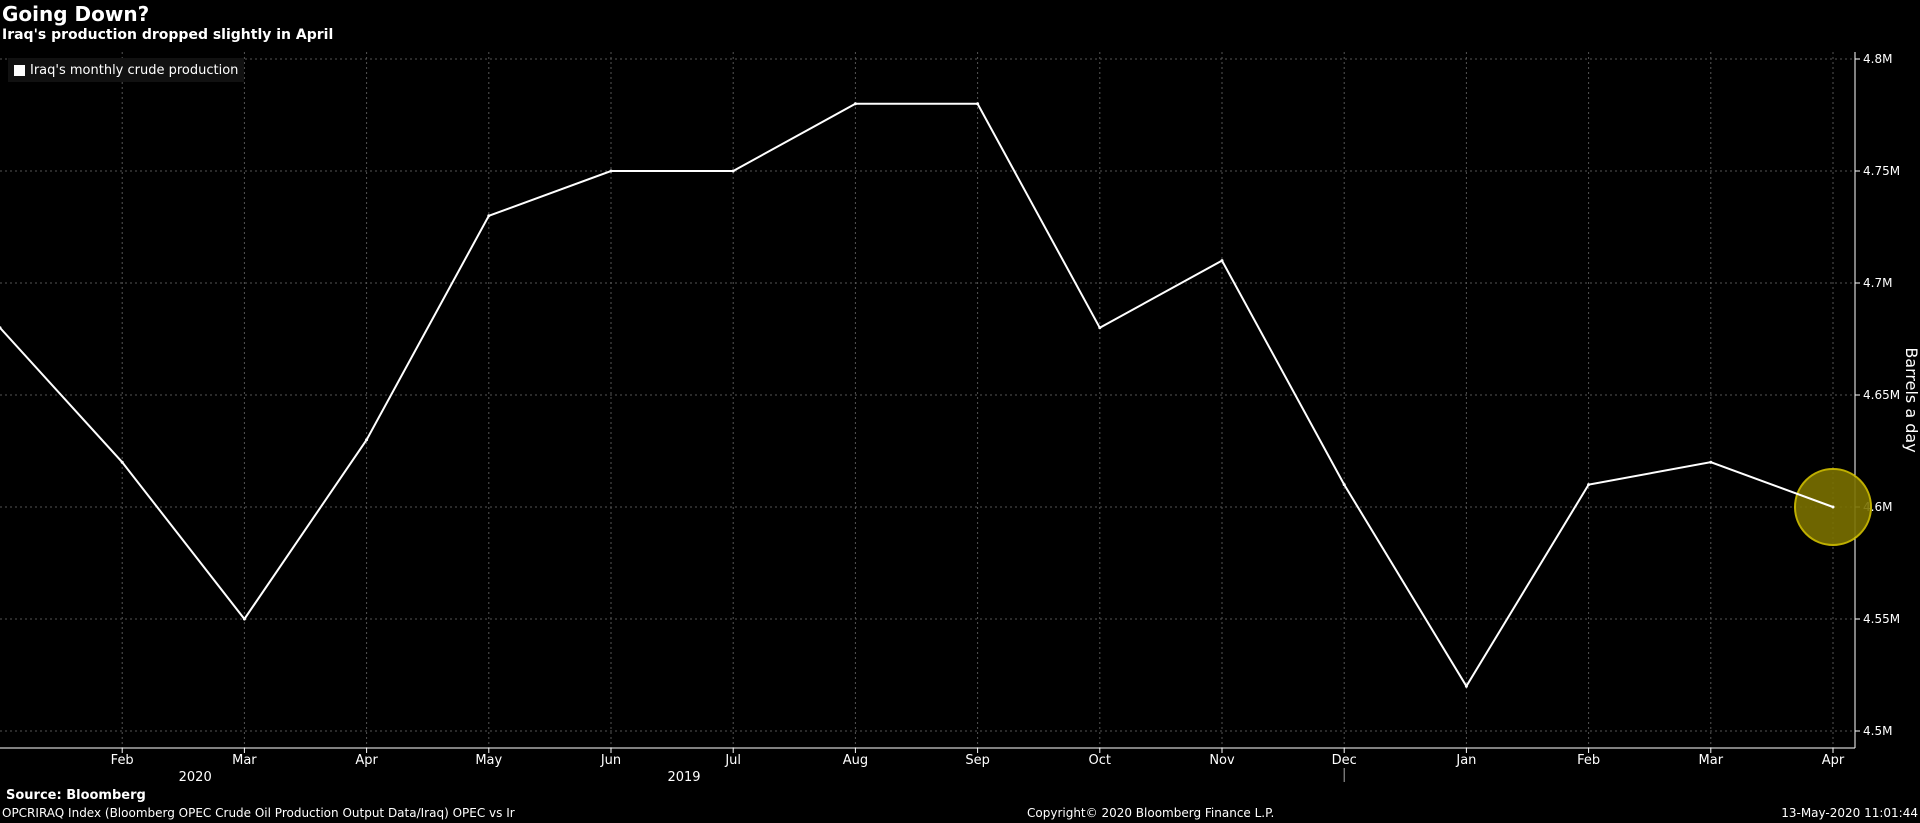 This screenshot has width=1920, height=823. What do you see at coordinates (977, 760) in the screenshot?
I see `x-tick-label: Sep` at bounding box center [977, 760].